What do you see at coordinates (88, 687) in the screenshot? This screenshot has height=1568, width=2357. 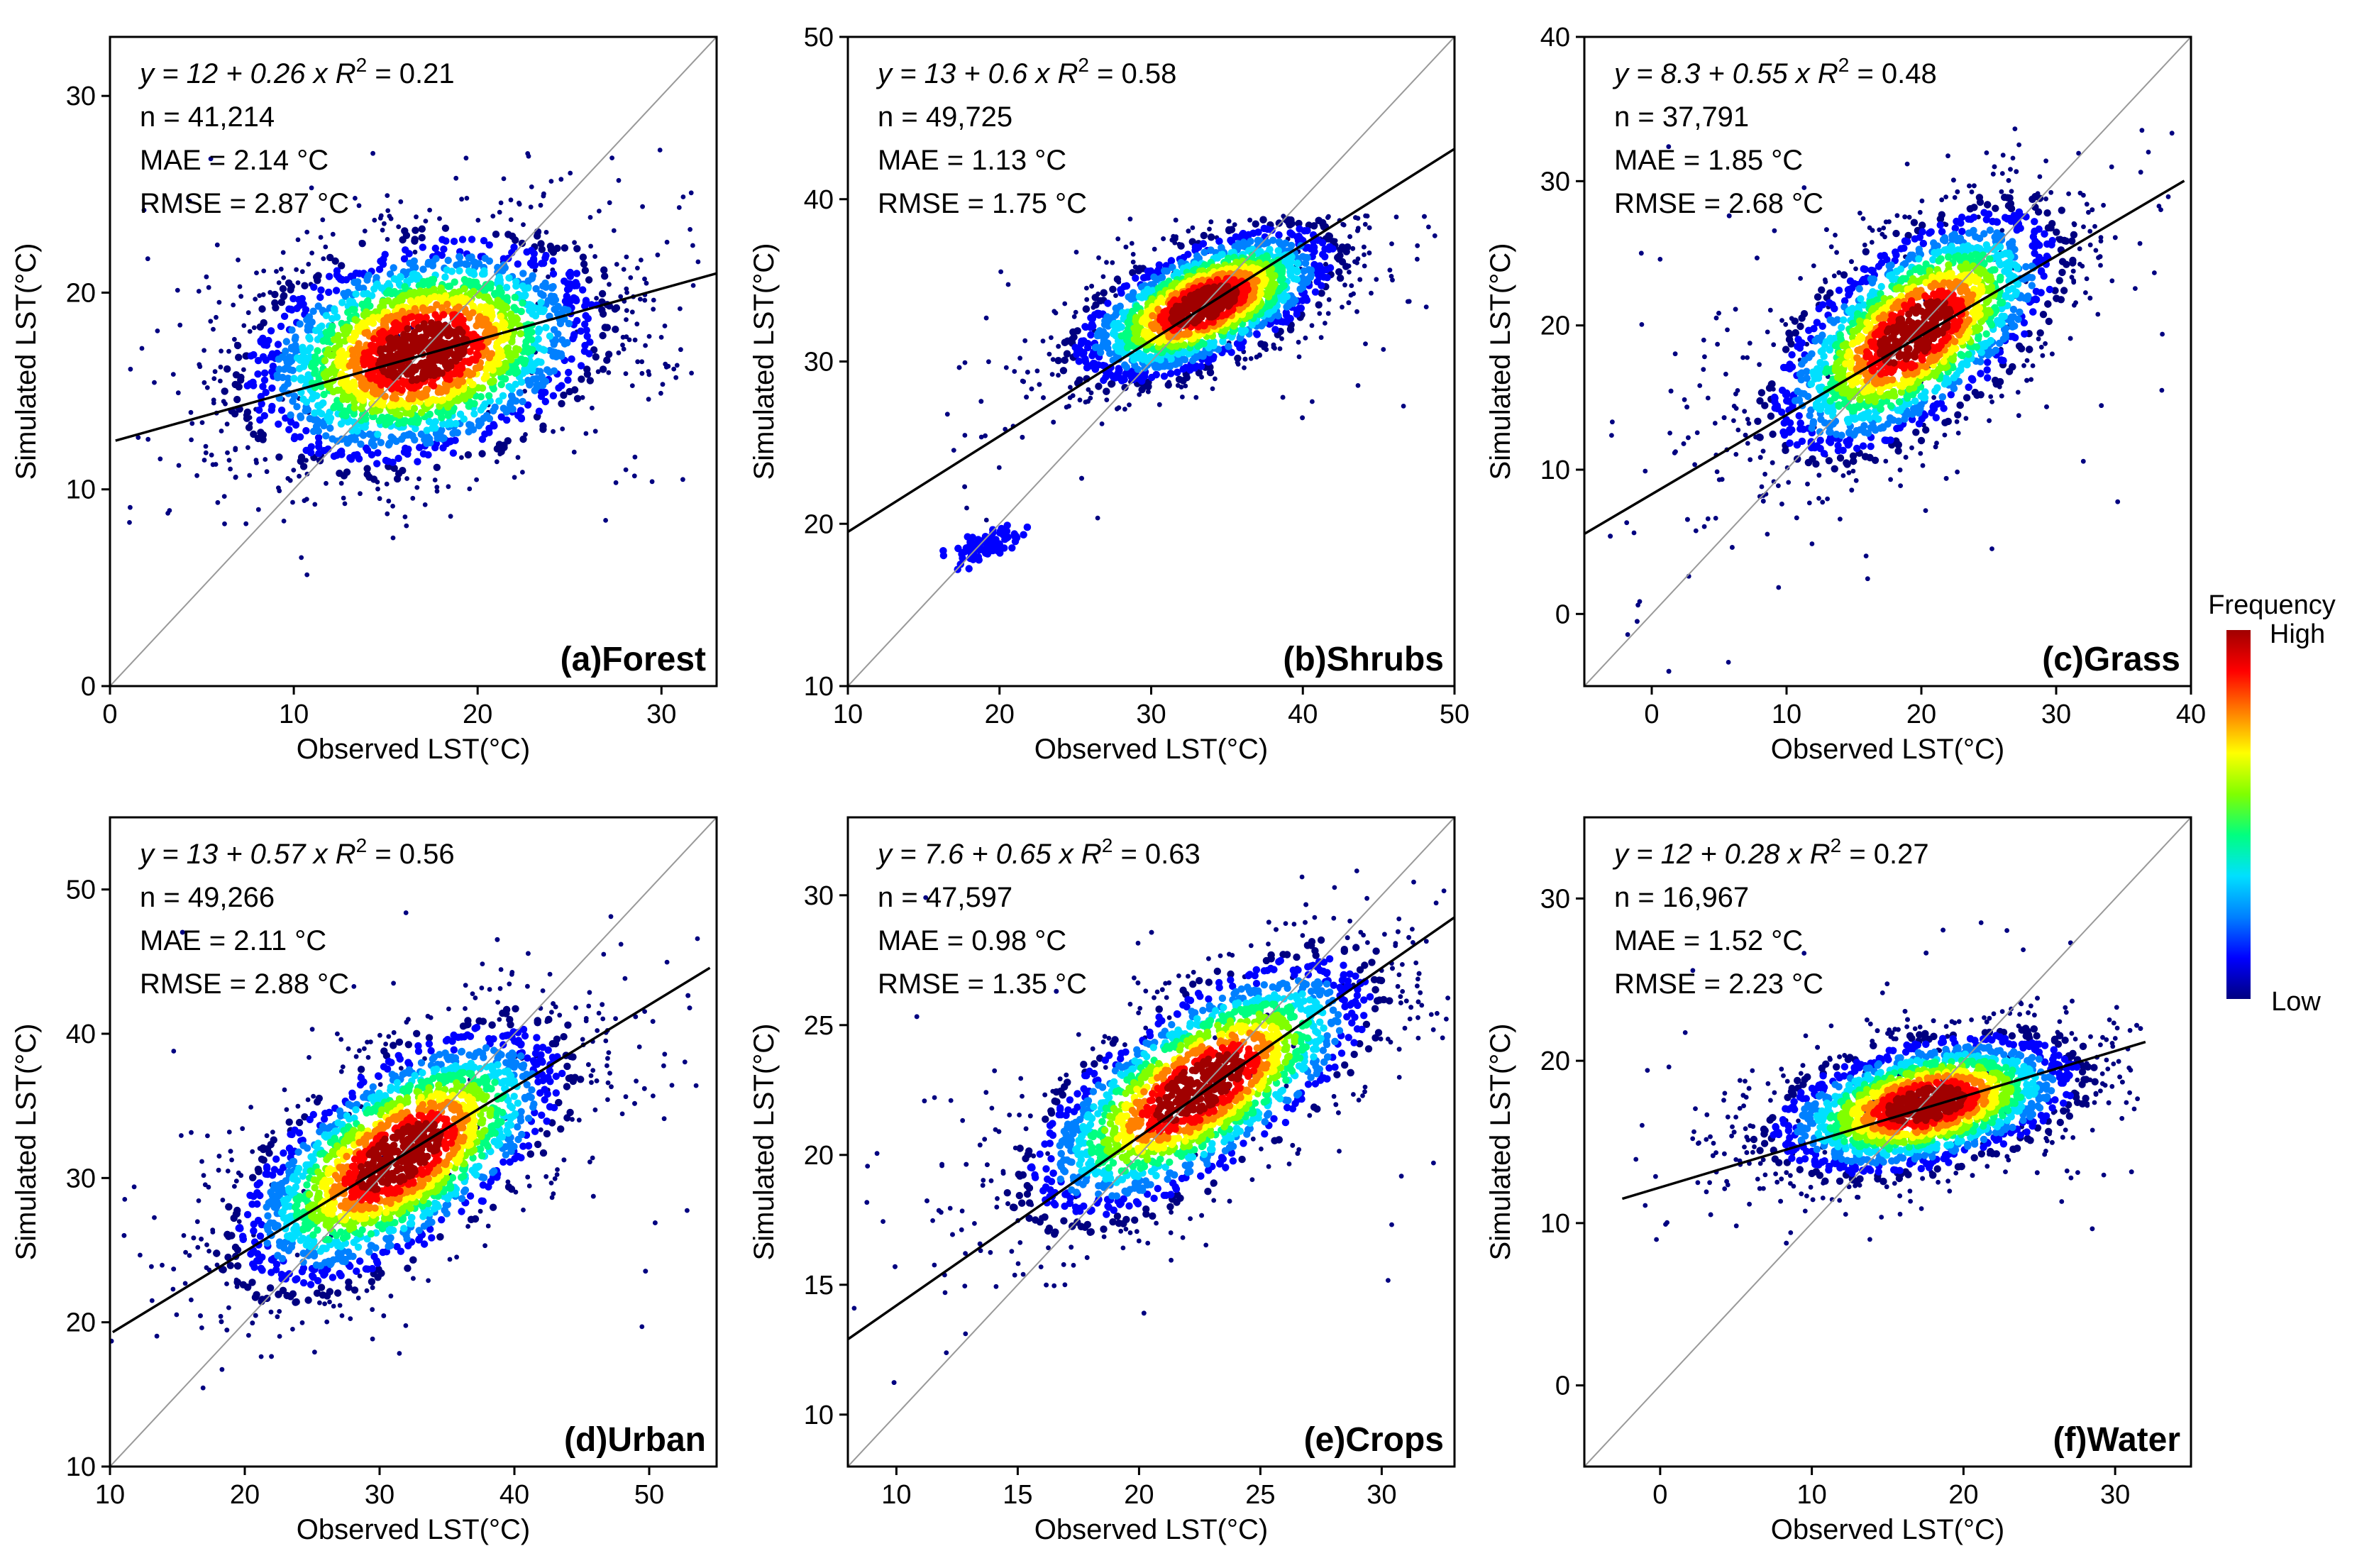 I see `y-tick-label: 0` at bounding box center [88, 687].